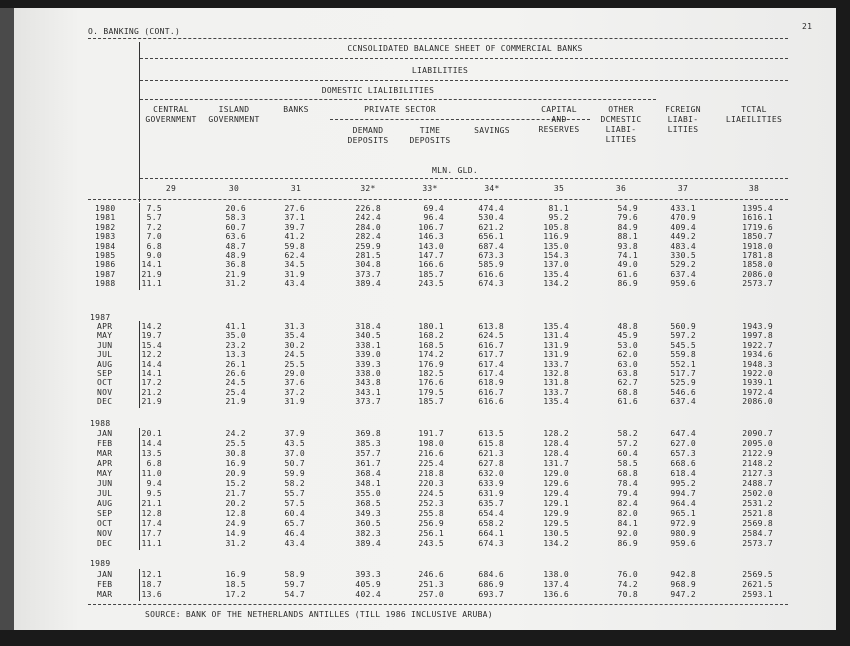 Image resolution: width=850 pixels, height=646 pixels. I want to click on table-cell: 31.2, so click(235, 284).